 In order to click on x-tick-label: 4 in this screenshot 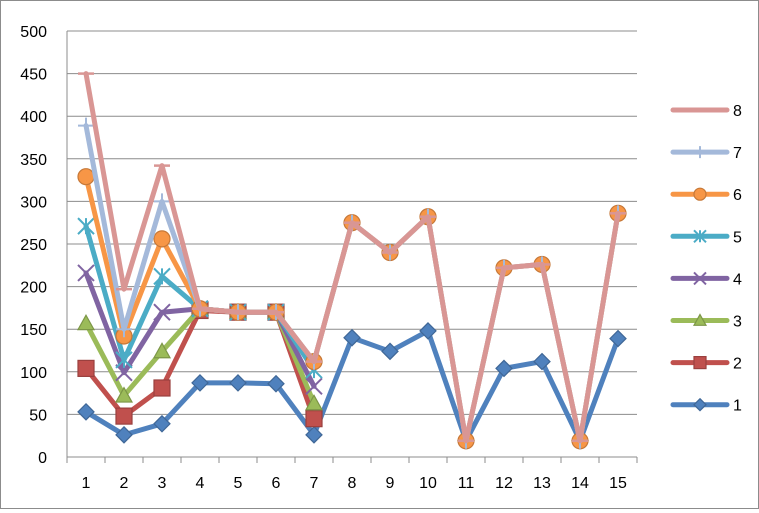, I will do `click(200, 483)`.